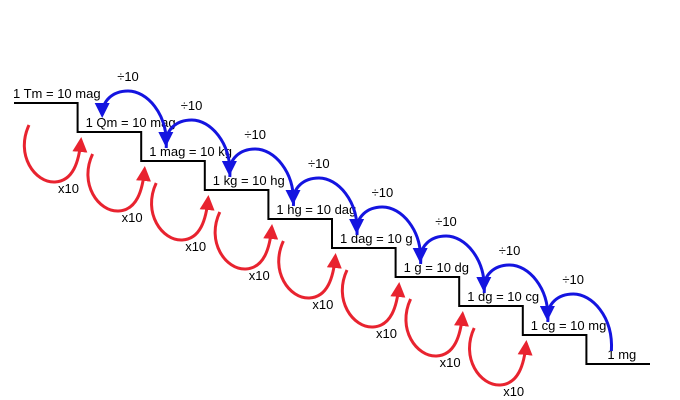  I want to click on step-label: 1 Qm = 10 mag, so click(131, 122).